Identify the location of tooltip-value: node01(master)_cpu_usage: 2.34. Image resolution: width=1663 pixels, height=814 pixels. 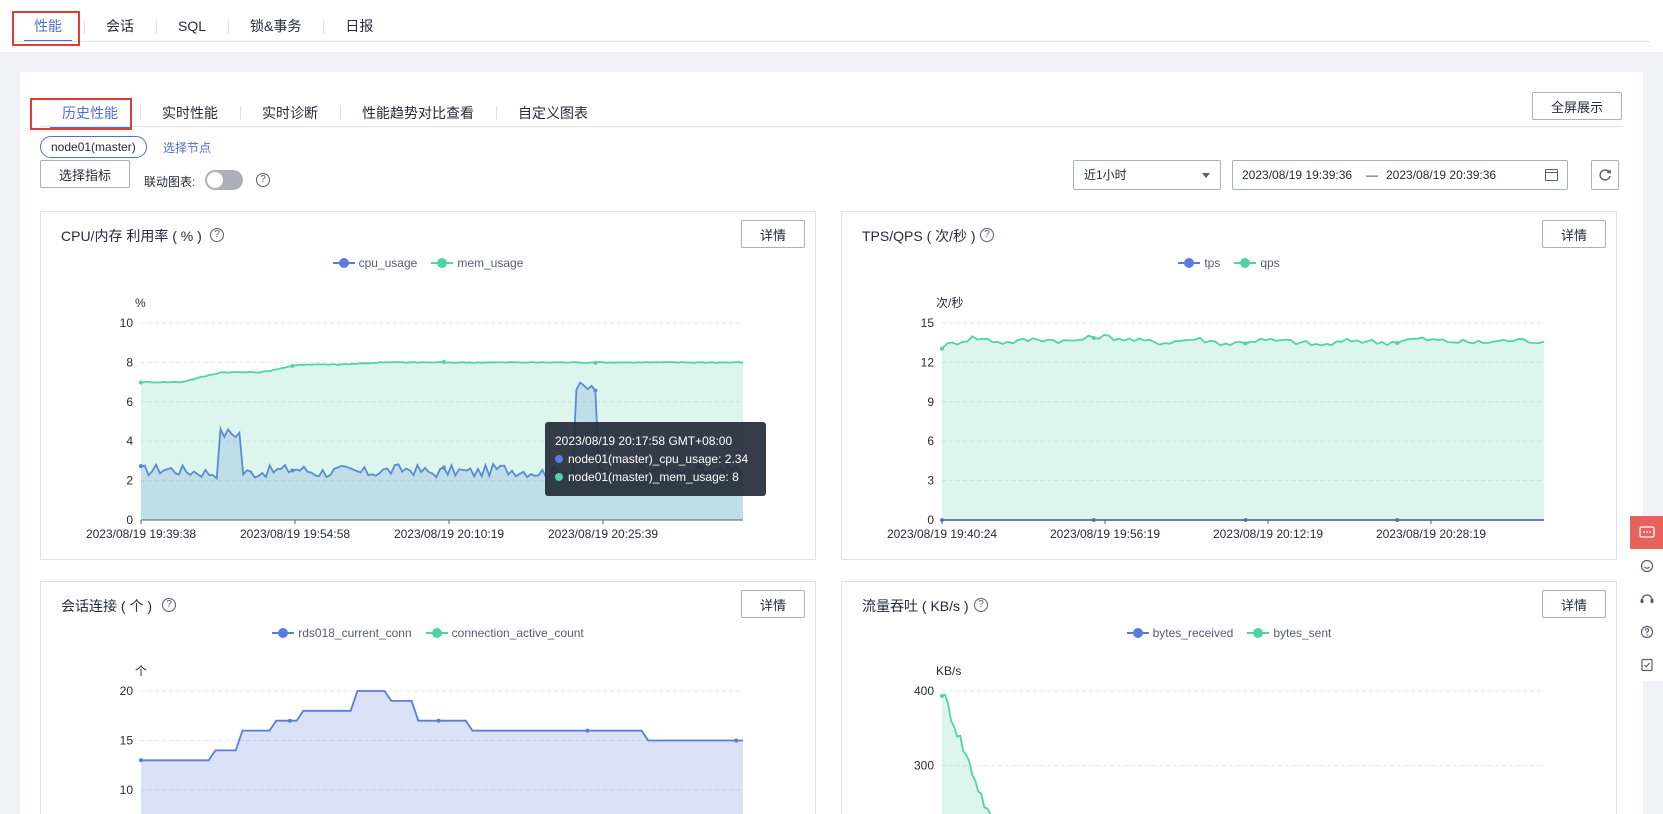
(658, 459).